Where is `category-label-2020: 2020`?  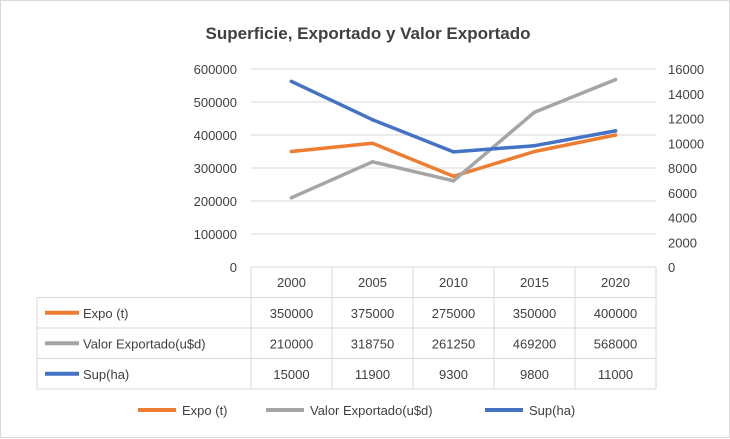
category-label-2020: 2020 is located at coordinates (615, 282).